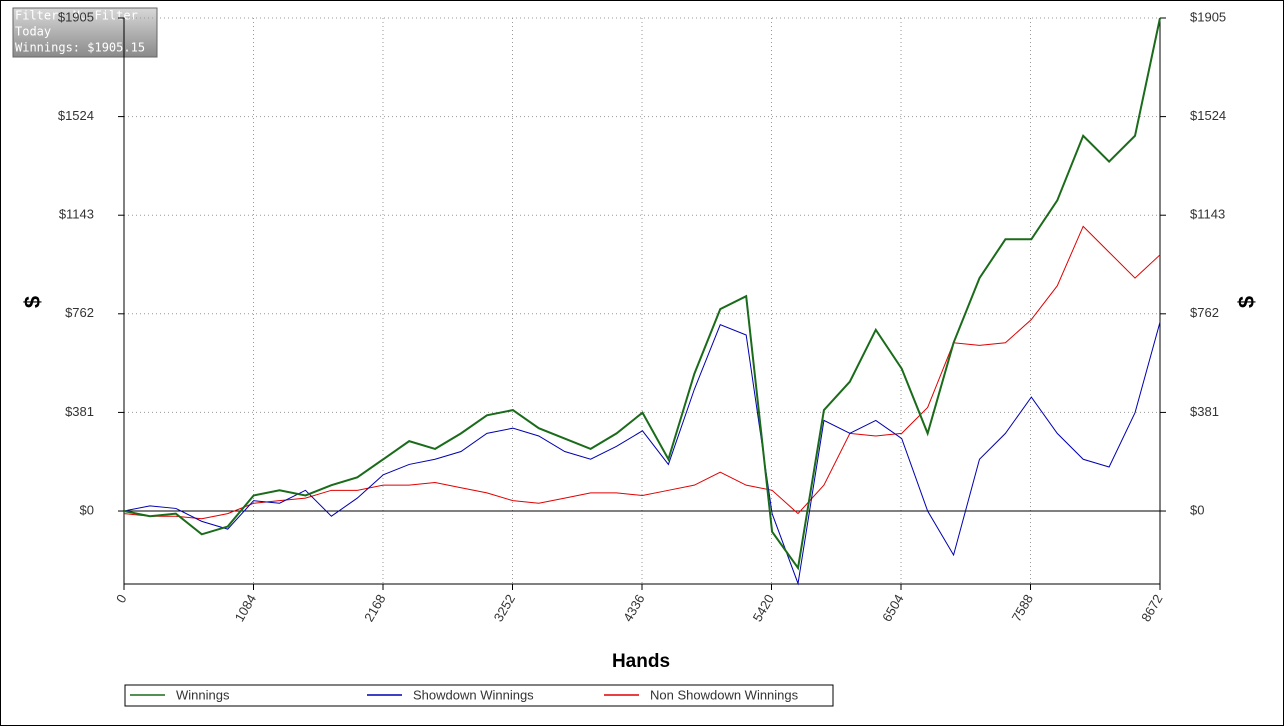  I want to click on y2-tick-label: $381, so click(1204, 411).